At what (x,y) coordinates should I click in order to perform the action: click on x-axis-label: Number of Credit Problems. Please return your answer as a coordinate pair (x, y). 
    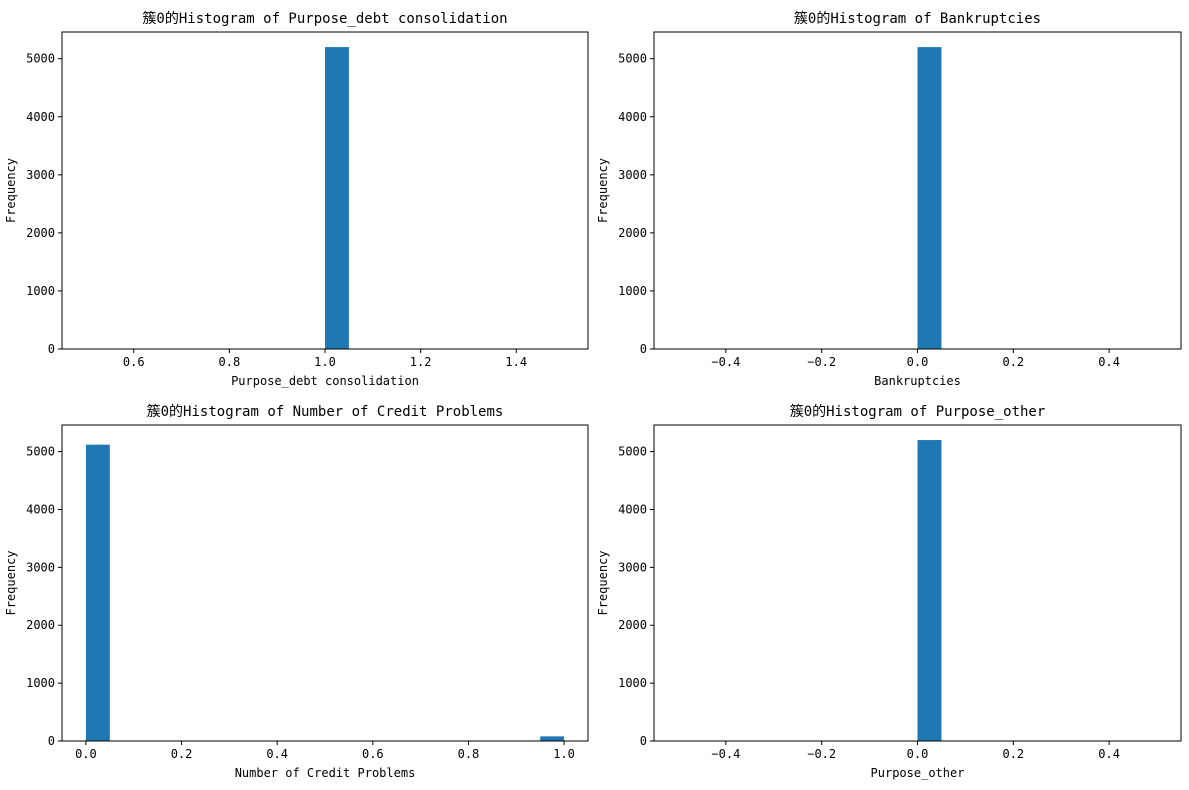
    Looking at the image, I should click on (325, 773).